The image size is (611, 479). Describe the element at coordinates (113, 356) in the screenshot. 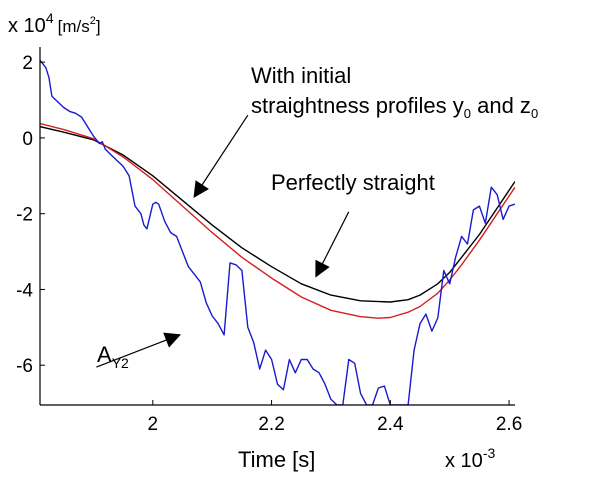

I see `annotation-ay2: AY2` at that location.